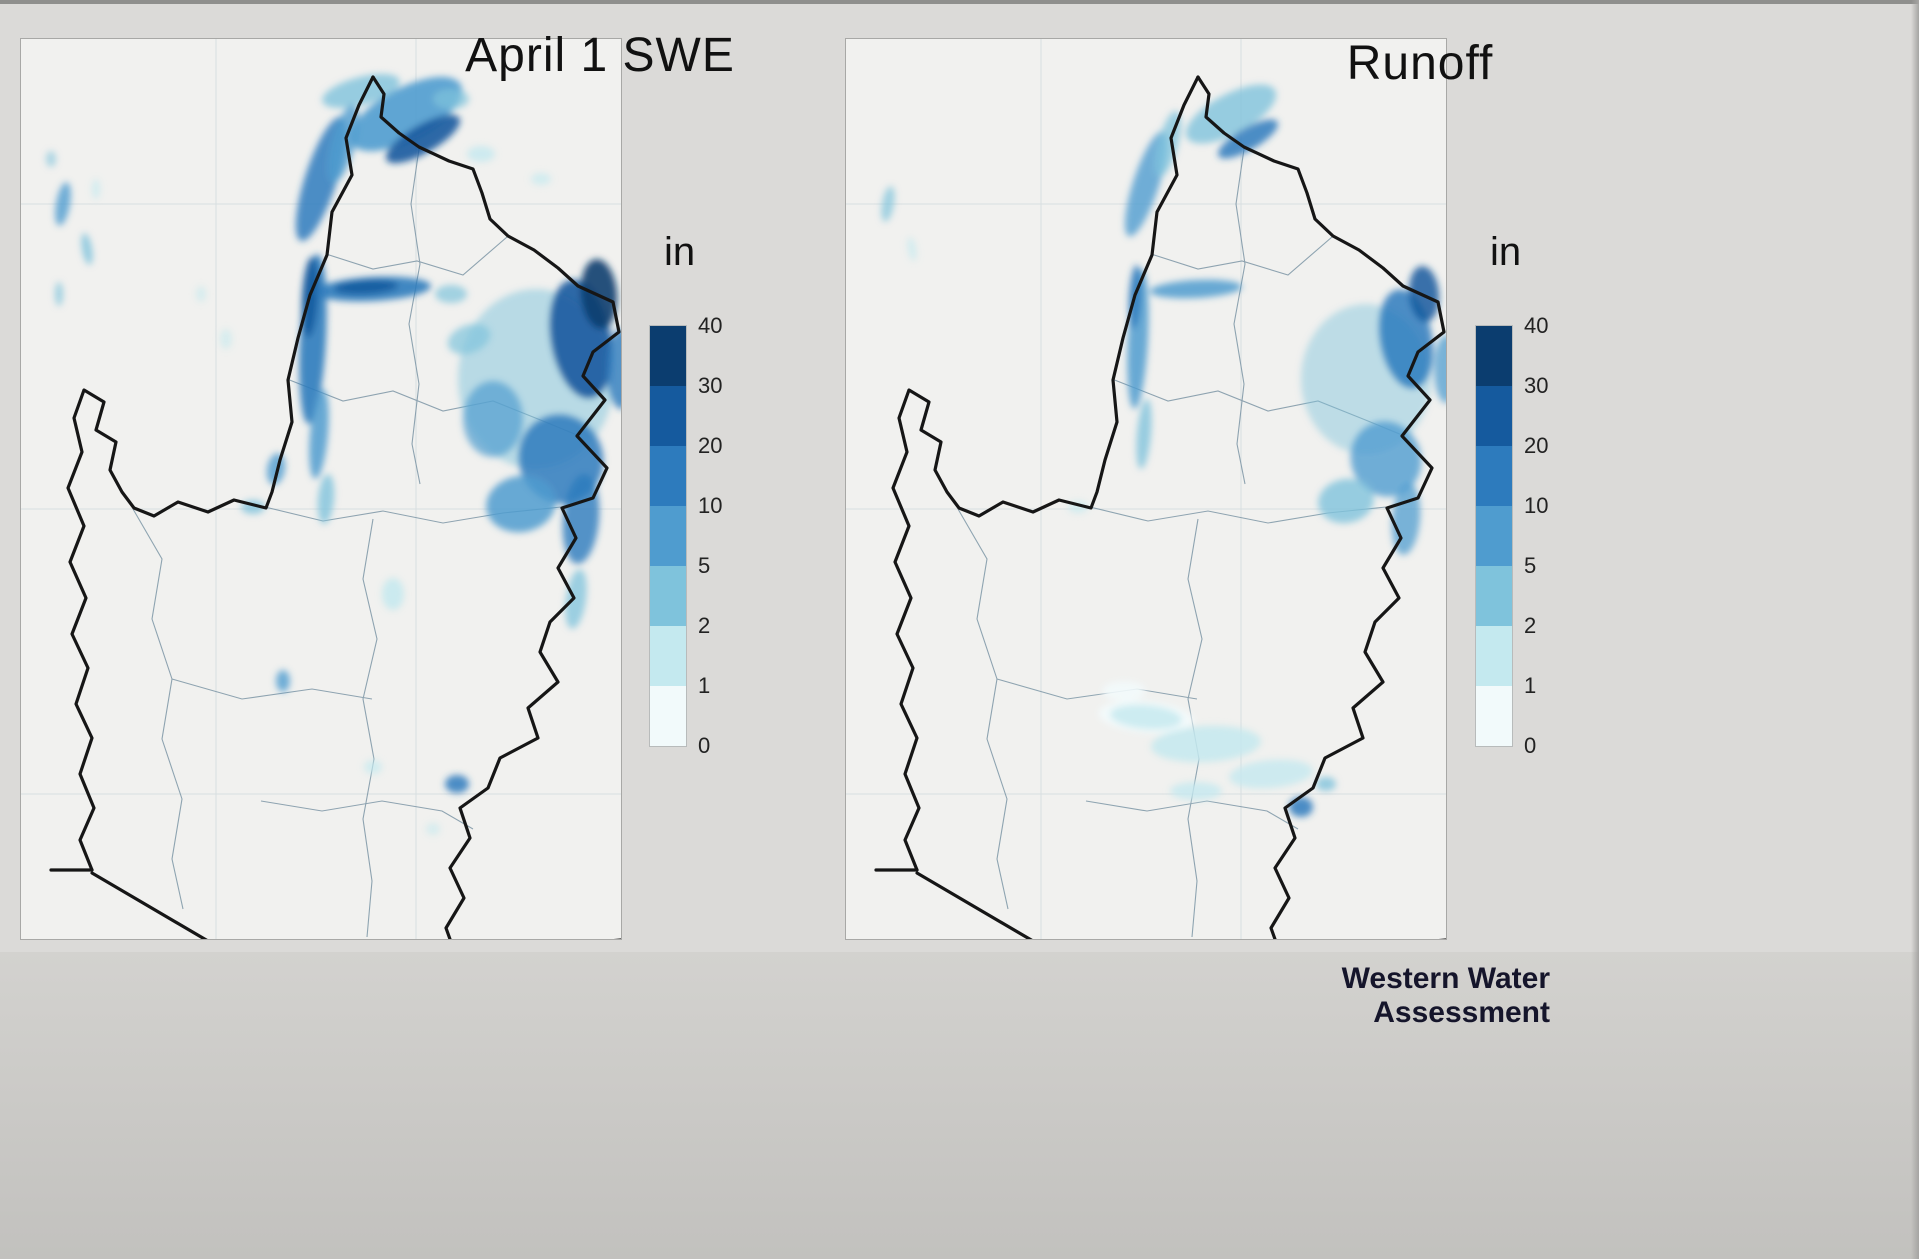  I want to click on runoff-map-title: Runoff, so click(1420, 63).